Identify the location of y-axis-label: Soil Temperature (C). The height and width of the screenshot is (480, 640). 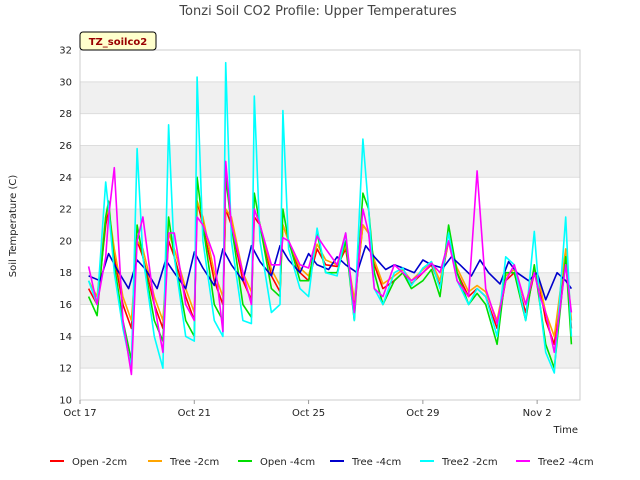
(13, 226).